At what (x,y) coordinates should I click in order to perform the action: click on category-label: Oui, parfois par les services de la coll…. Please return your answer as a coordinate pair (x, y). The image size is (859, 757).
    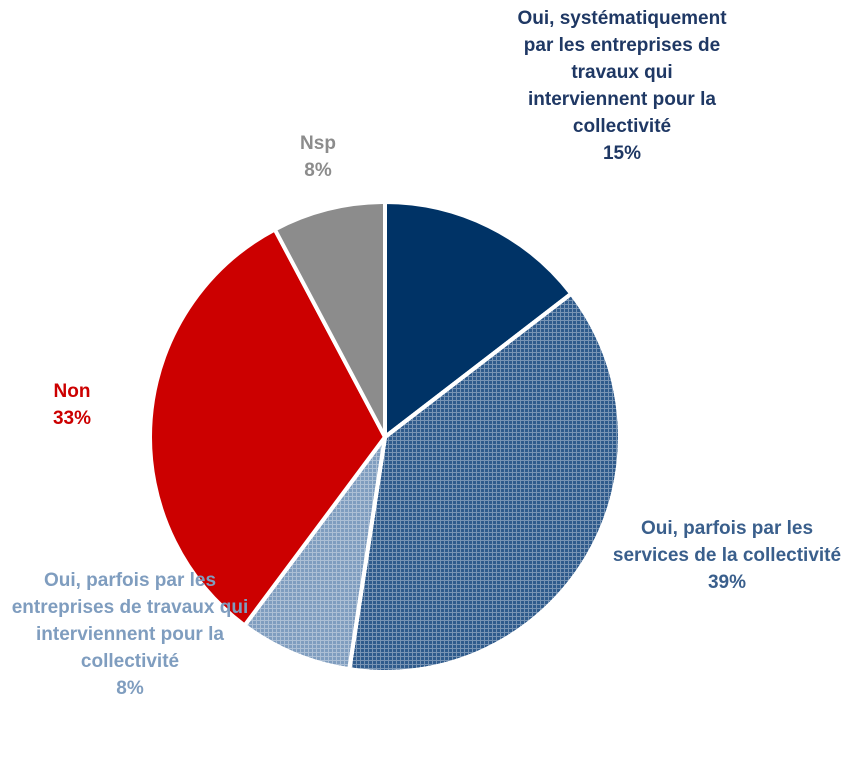
    Looking at the image, I should click on (727, 542).